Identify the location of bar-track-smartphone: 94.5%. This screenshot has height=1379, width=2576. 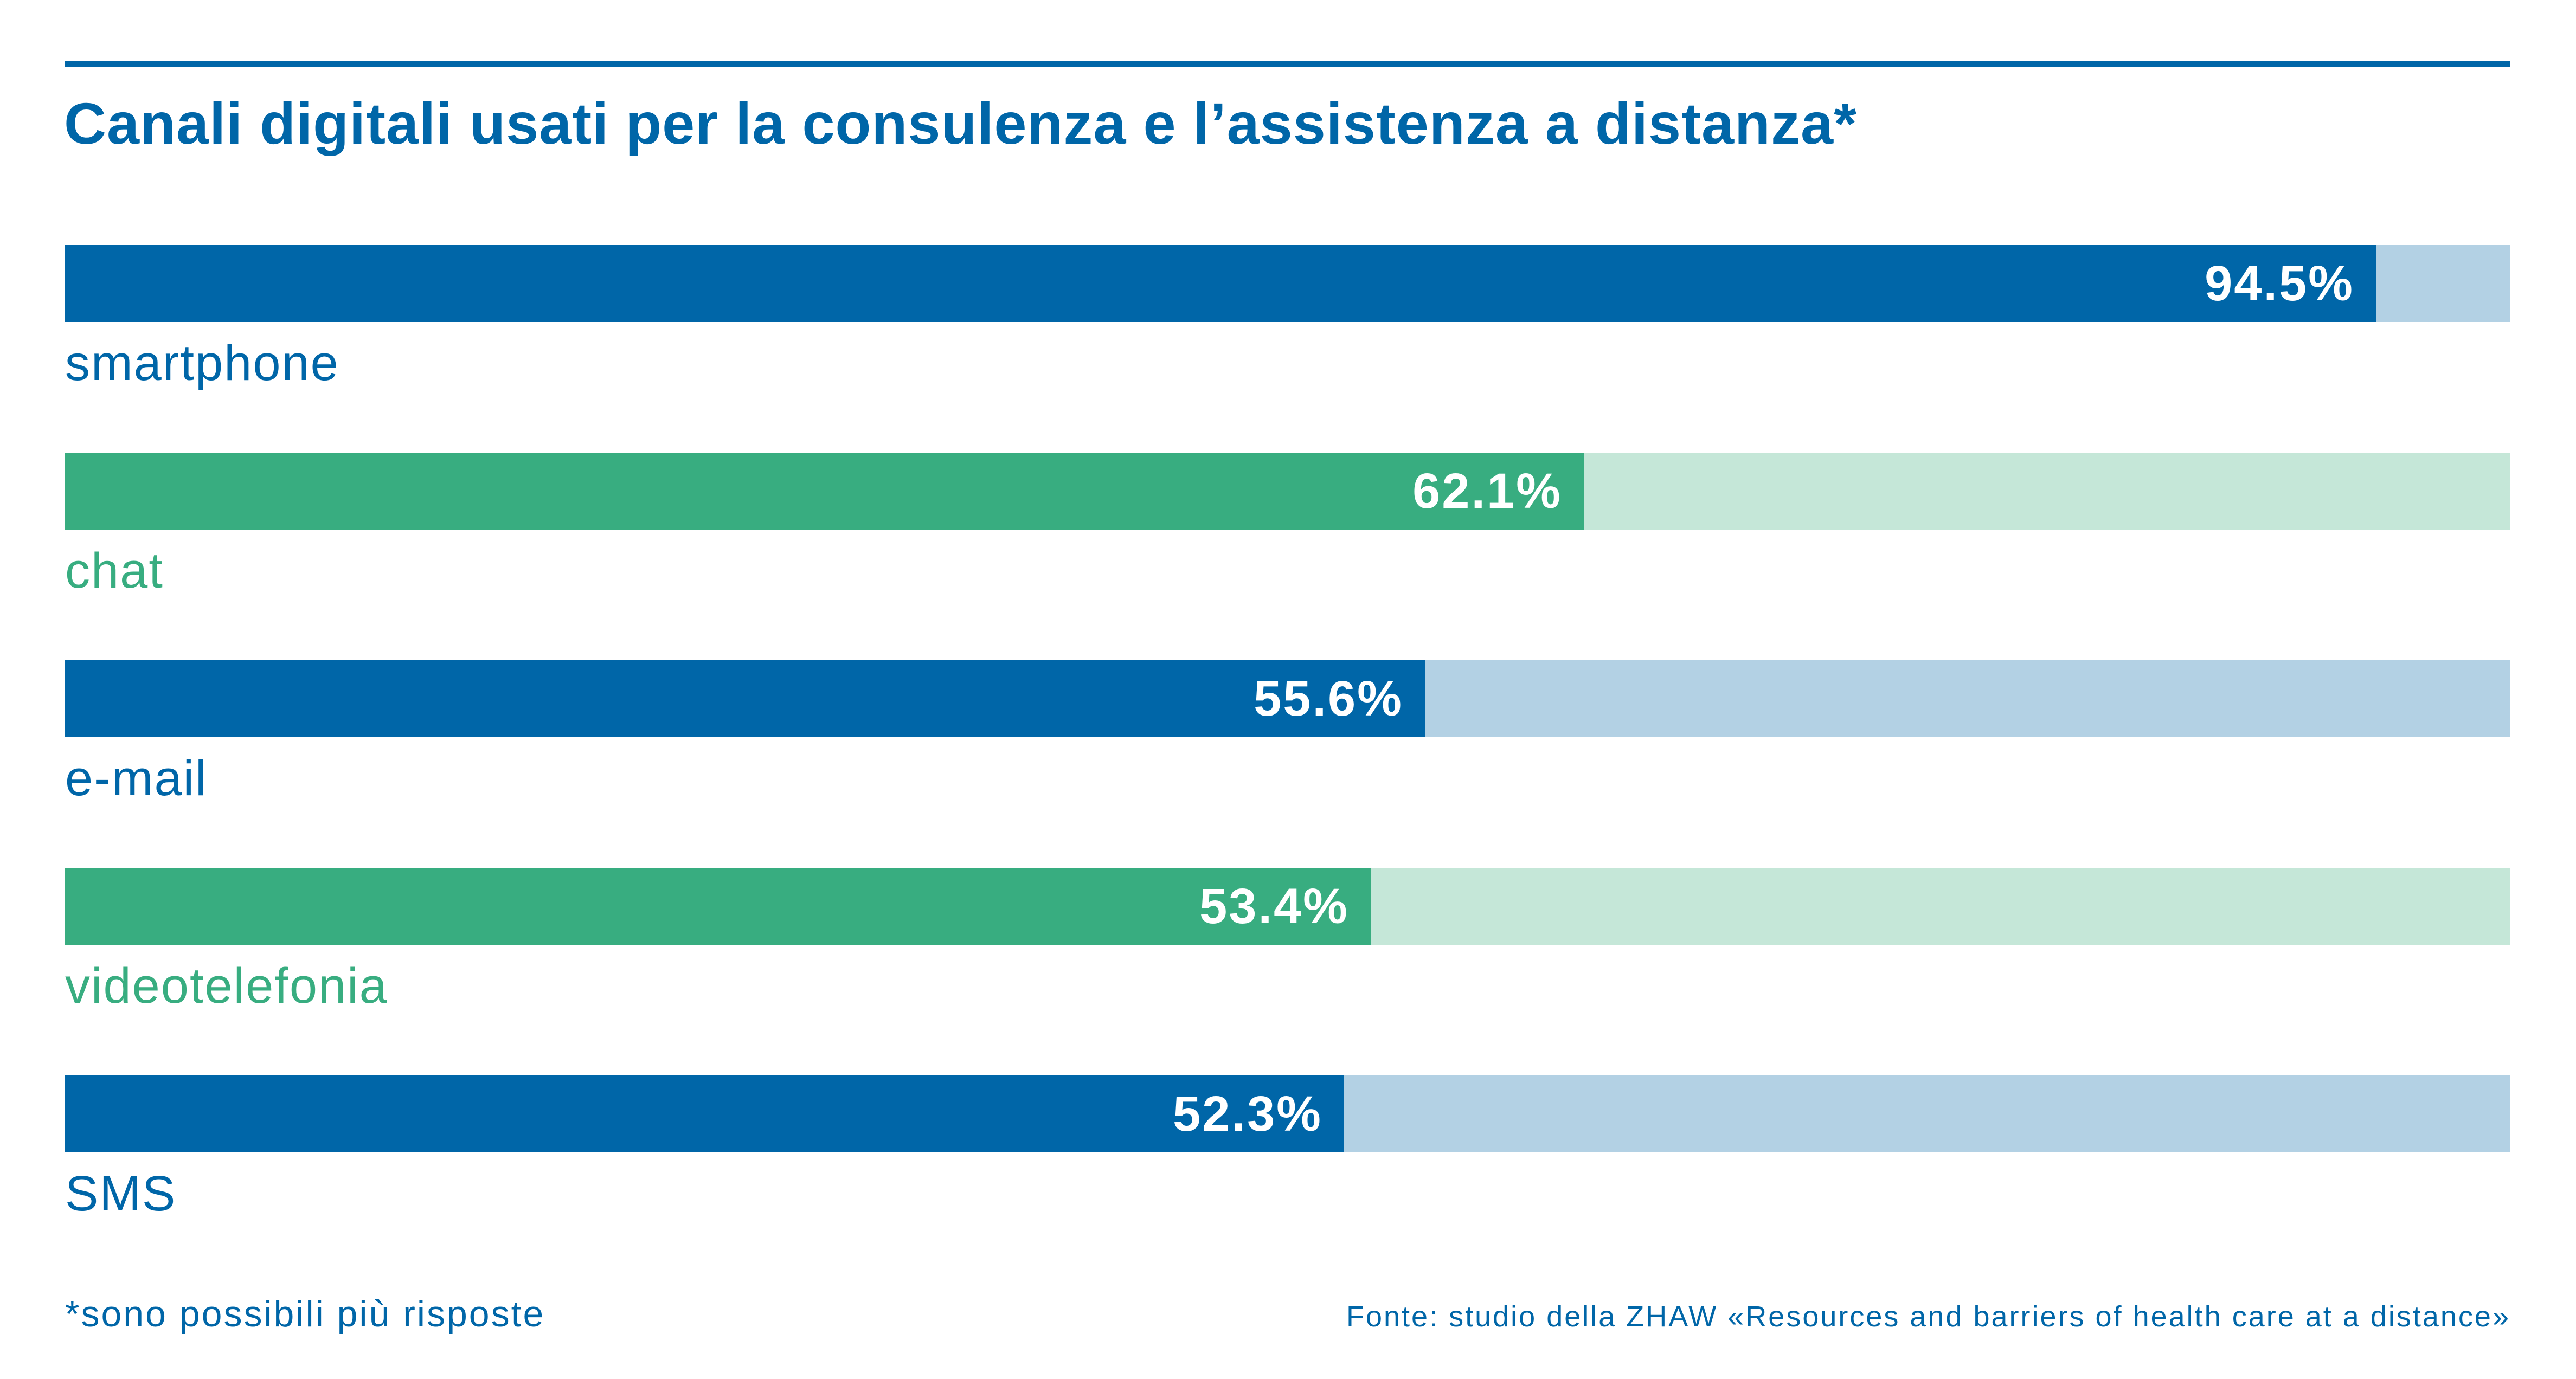
(1288, 283).